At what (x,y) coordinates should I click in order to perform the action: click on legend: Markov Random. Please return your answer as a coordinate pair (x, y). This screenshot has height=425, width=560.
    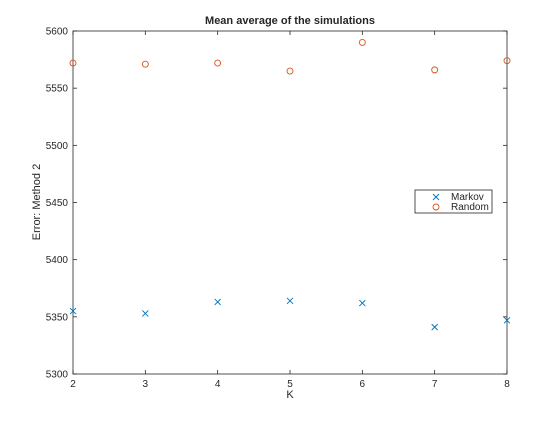
    Looking at the image, I should click on (453, 201).